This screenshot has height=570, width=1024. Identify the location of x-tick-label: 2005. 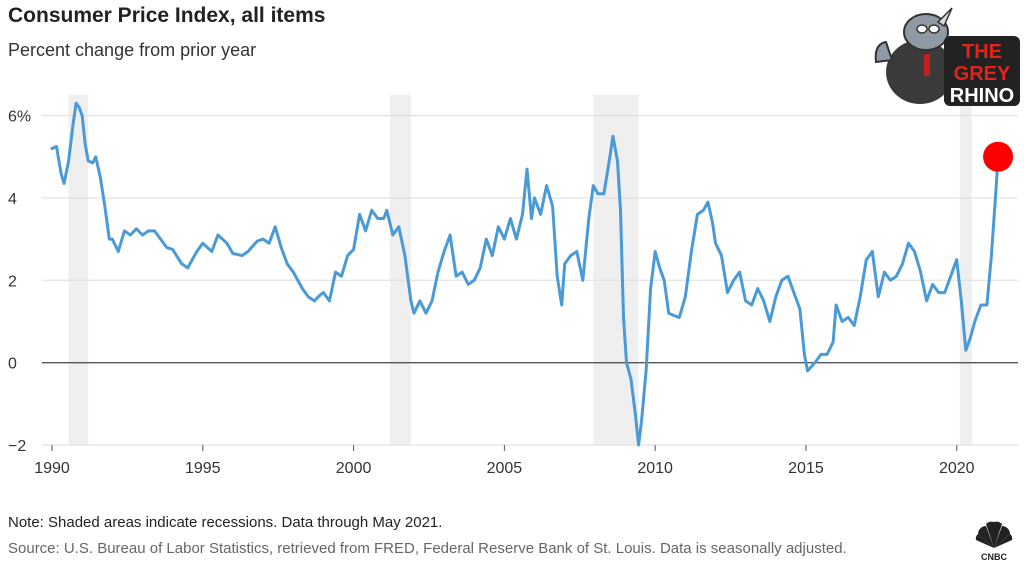
(505, 468).